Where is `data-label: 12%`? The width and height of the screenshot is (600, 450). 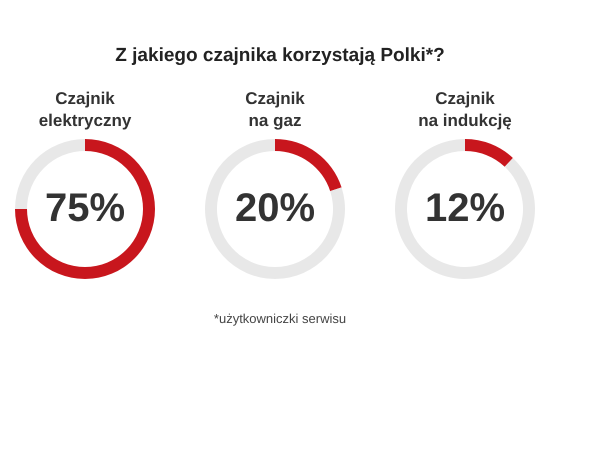 data-label: 12% is located at coordinates (465, 208).